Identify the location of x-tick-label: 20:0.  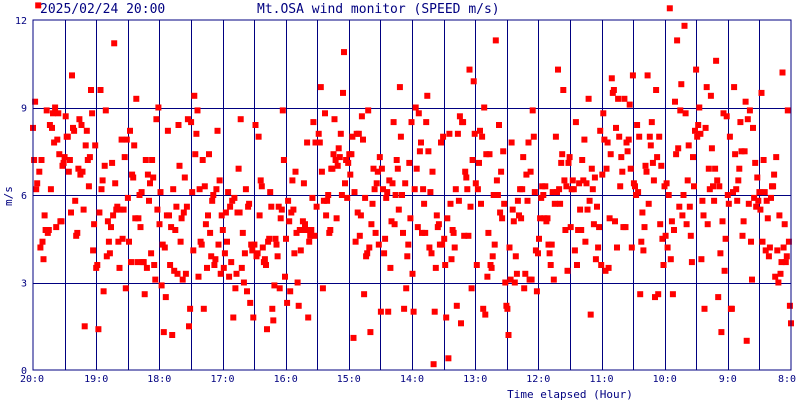
(32, 379).